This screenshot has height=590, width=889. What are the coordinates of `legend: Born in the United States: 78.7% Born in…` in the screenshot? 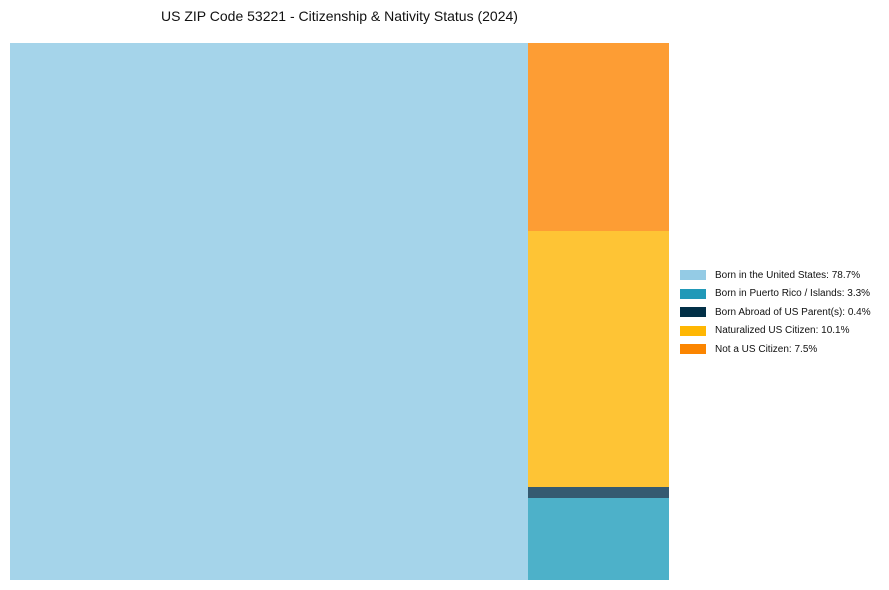 It's located at (775, 312).